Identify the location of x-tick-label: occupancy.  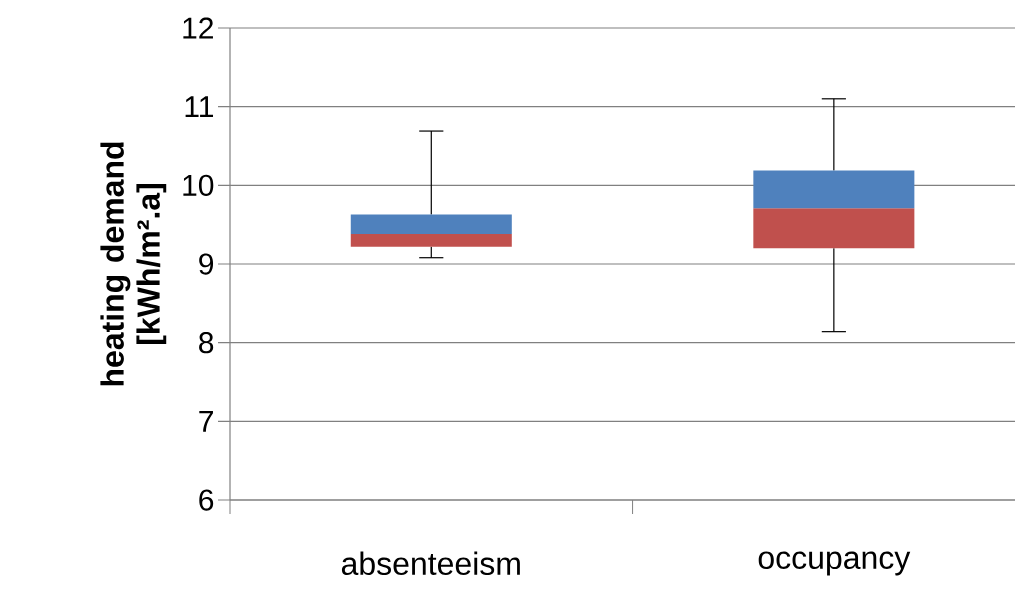
(834, 563).